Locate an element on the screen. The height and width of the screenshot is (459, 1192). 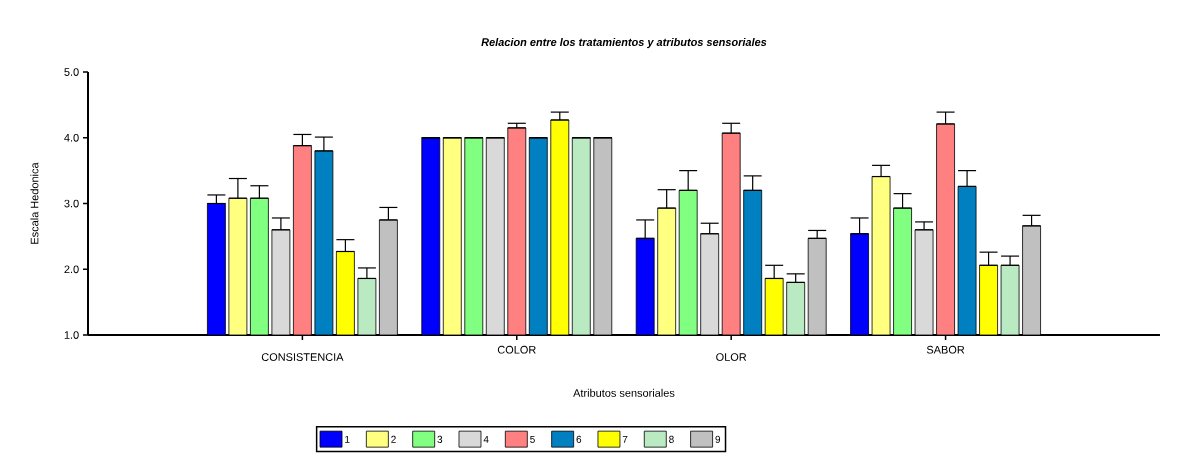
legend-label: 2 is located at coordinates (393, 439).